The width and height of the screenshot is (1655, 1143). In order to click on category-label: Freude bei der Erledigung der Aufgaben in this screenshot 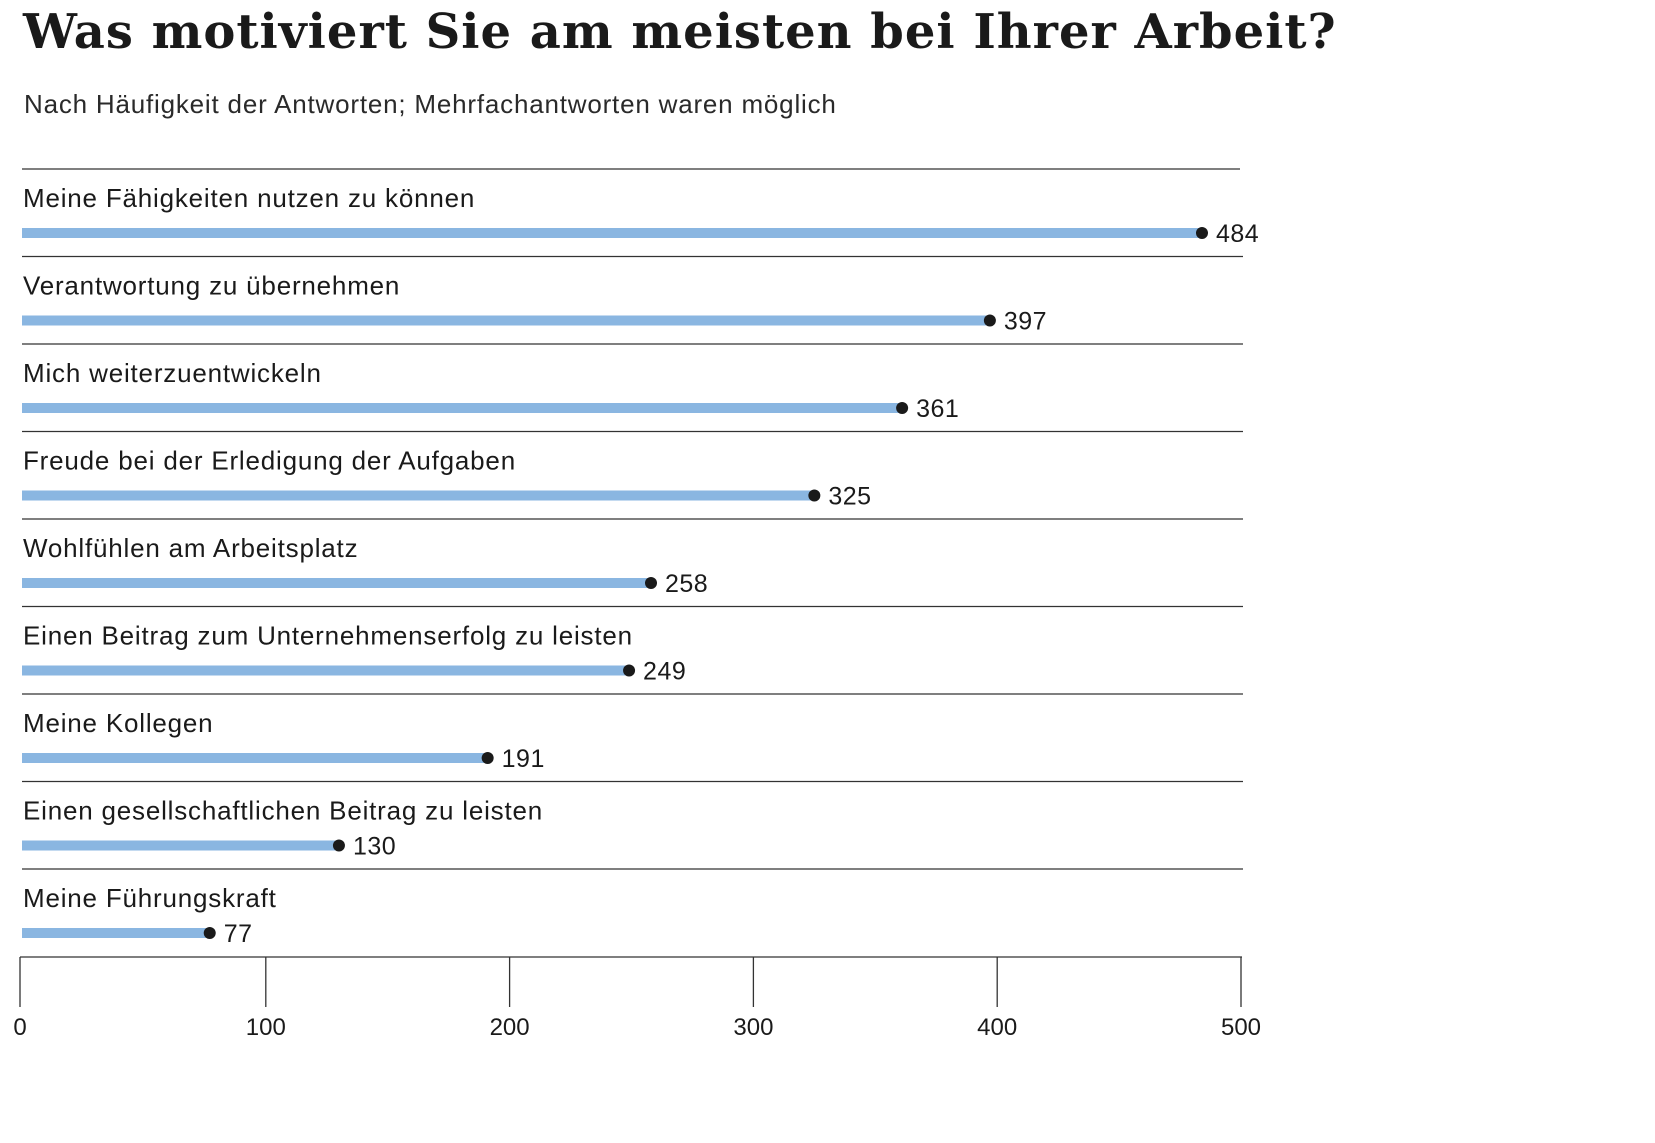, I will do `click(269, 461)`.